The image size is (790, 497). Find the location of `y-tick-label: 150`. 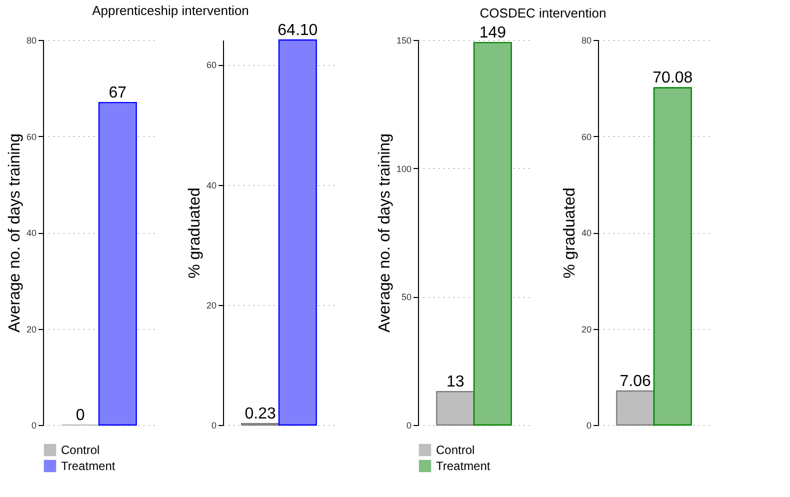

y-tick-label: 150 is located at coordinates (404, 41).